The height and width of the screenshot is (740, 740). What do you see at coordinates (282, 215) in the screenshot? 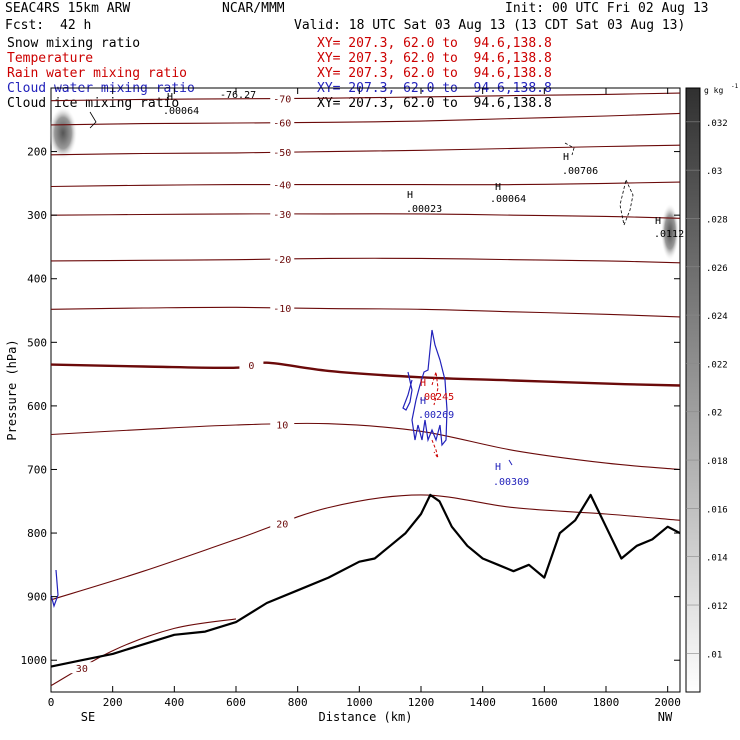
I see `contour-label: -30` at bounding box center [282, 215].